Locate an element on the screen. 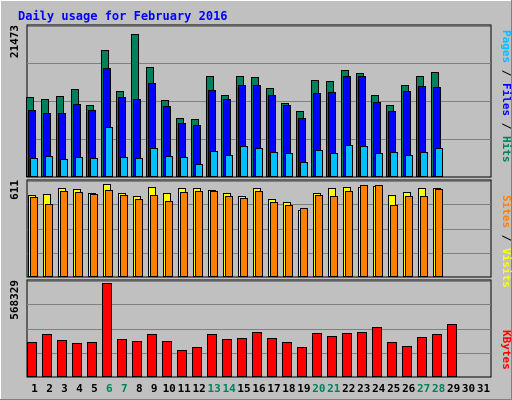  series-legend: KBytes is located at coordinates (506, 350).